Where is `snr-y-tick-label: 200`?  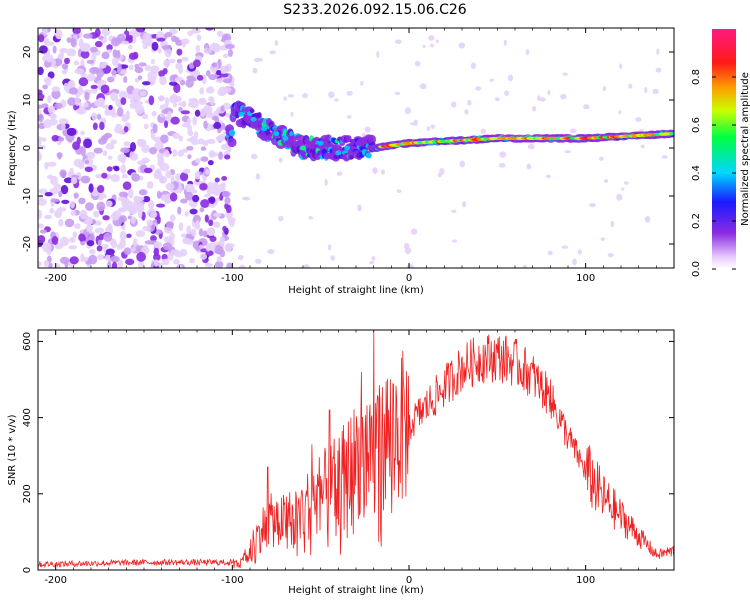
snr-y-tick-label: 200 is located at coordinates (27, 493).